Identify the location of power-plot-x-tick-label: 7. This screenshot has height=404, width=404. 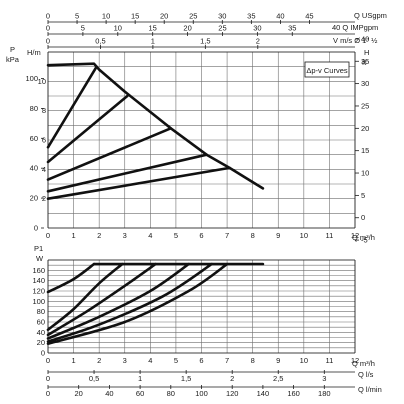
(227, 360).